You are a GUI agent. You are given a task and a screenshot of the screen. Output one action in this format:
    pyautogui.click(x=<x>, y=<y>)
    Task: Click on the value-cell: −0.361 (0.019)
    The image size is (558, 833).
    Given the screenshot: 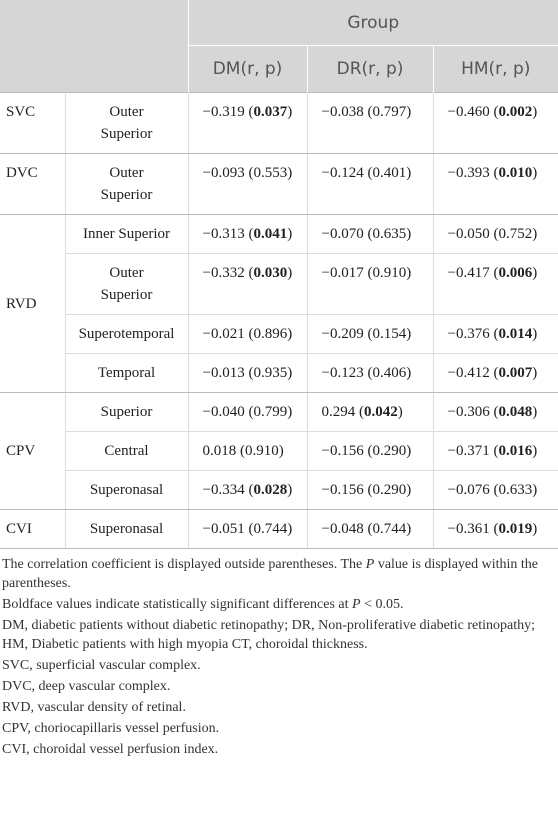 What is the action you would take?
    pyautogui.click(x=495, y=529)
    